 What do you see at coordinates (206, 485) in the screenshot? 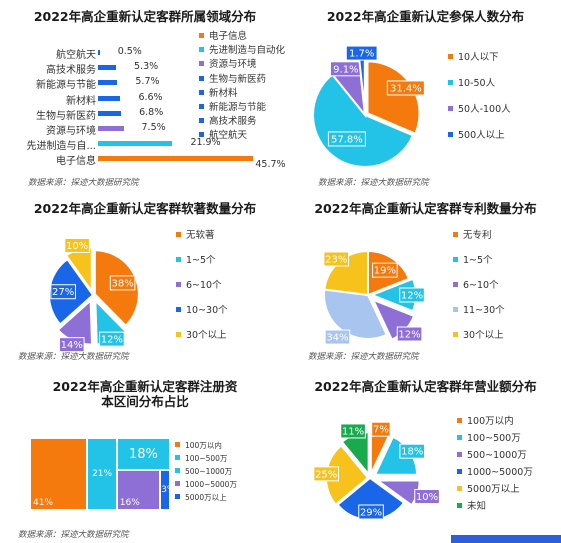
I see `legend-item: 1000~5000万` at bounding box center [206, 485].